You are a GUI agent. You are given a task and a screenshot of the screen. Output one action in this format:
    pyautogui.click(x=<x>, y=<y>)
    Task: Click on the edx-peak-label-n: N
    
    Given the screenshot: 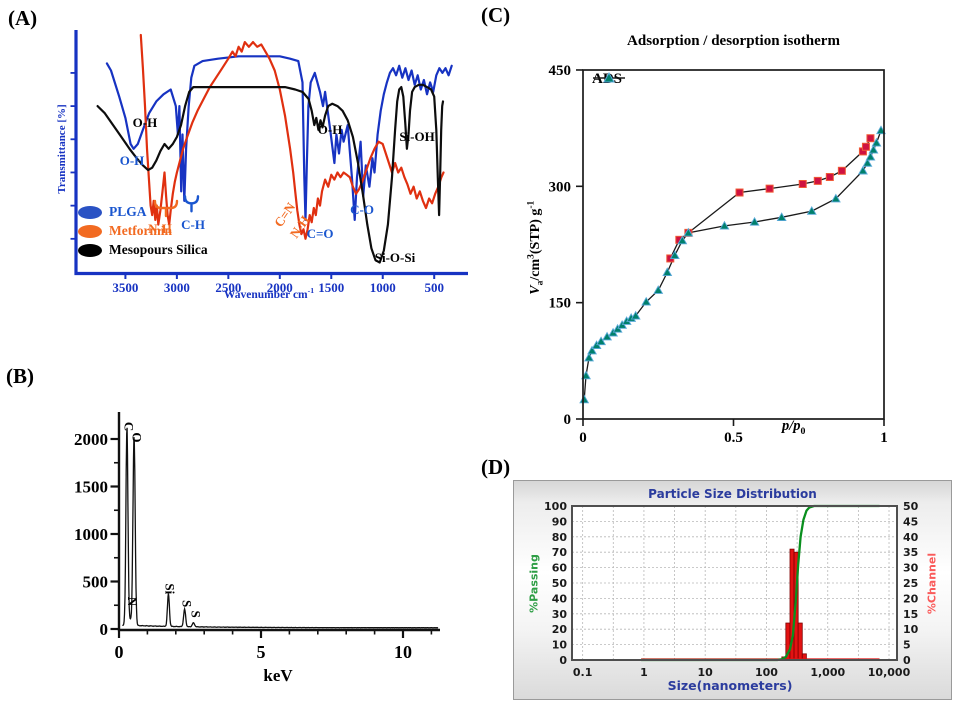 What is the action you would take?
    pyautogui.click(x=132, y=602)
    